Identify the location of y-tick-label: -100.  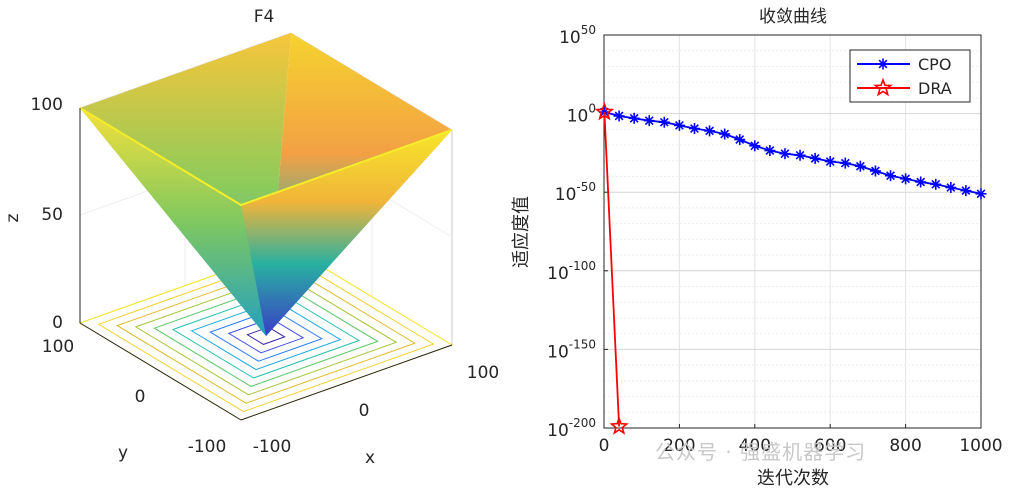
(207, 447).